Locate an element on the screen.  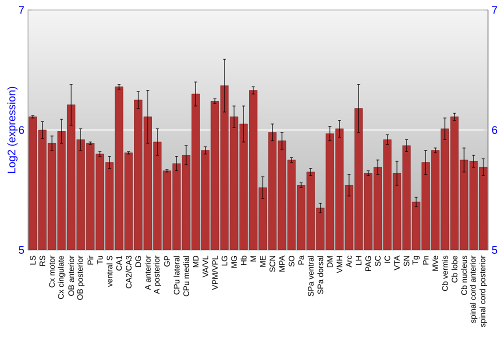
y2-tick-label: 7 is located at coordinates (495, 10).